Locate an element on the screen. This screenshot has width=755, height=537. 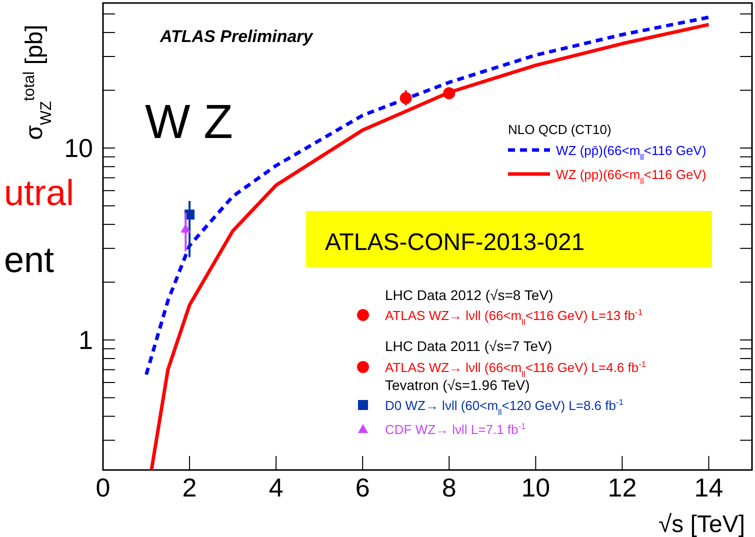
legend-label: D0 WZ→ lνll (60<m$_{ll}$<120 GeV) L=8.6 fb$^{-1}$ is located at coordinates (504, 407).